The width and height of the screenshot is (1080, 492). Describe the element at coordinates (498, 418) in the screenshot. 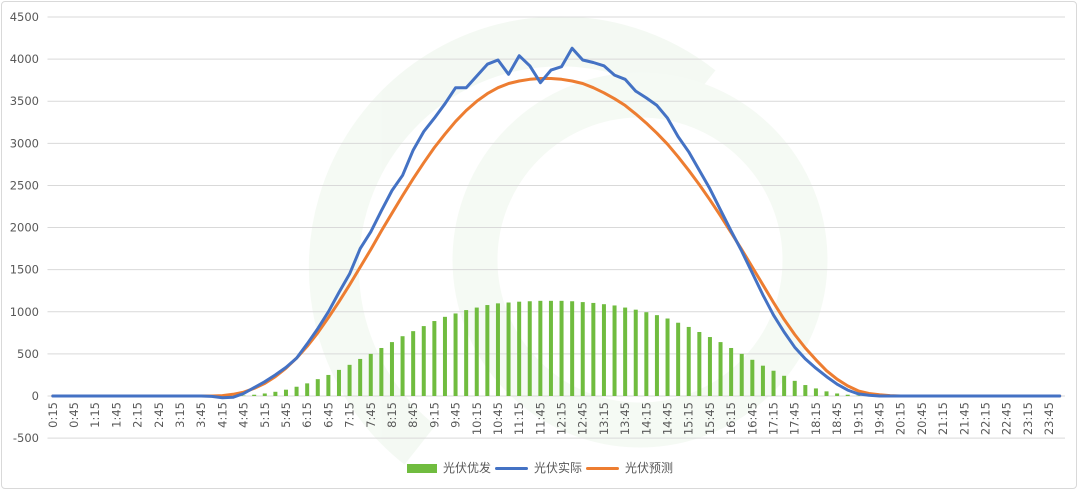

I see `x-tick-label: 10:45` at that location.